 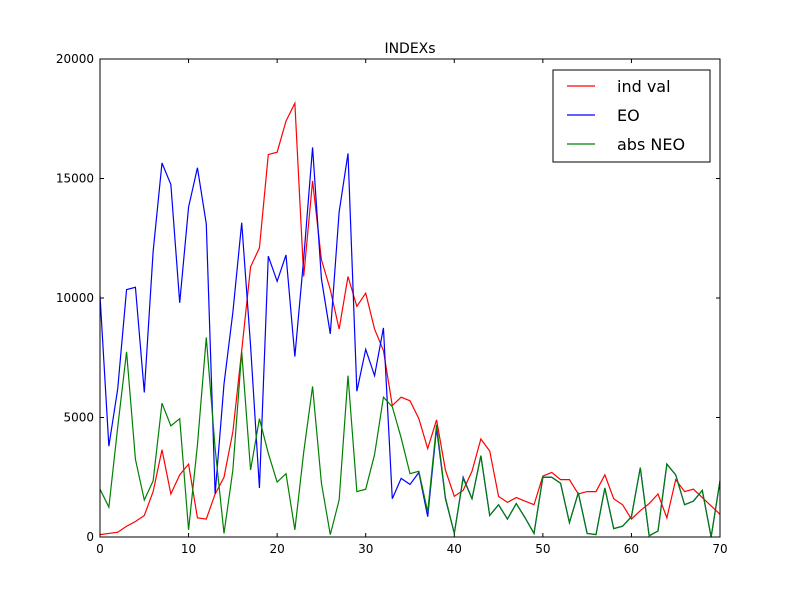 I want to click on y-tick-label: 10000, so click(x=75, y=298).